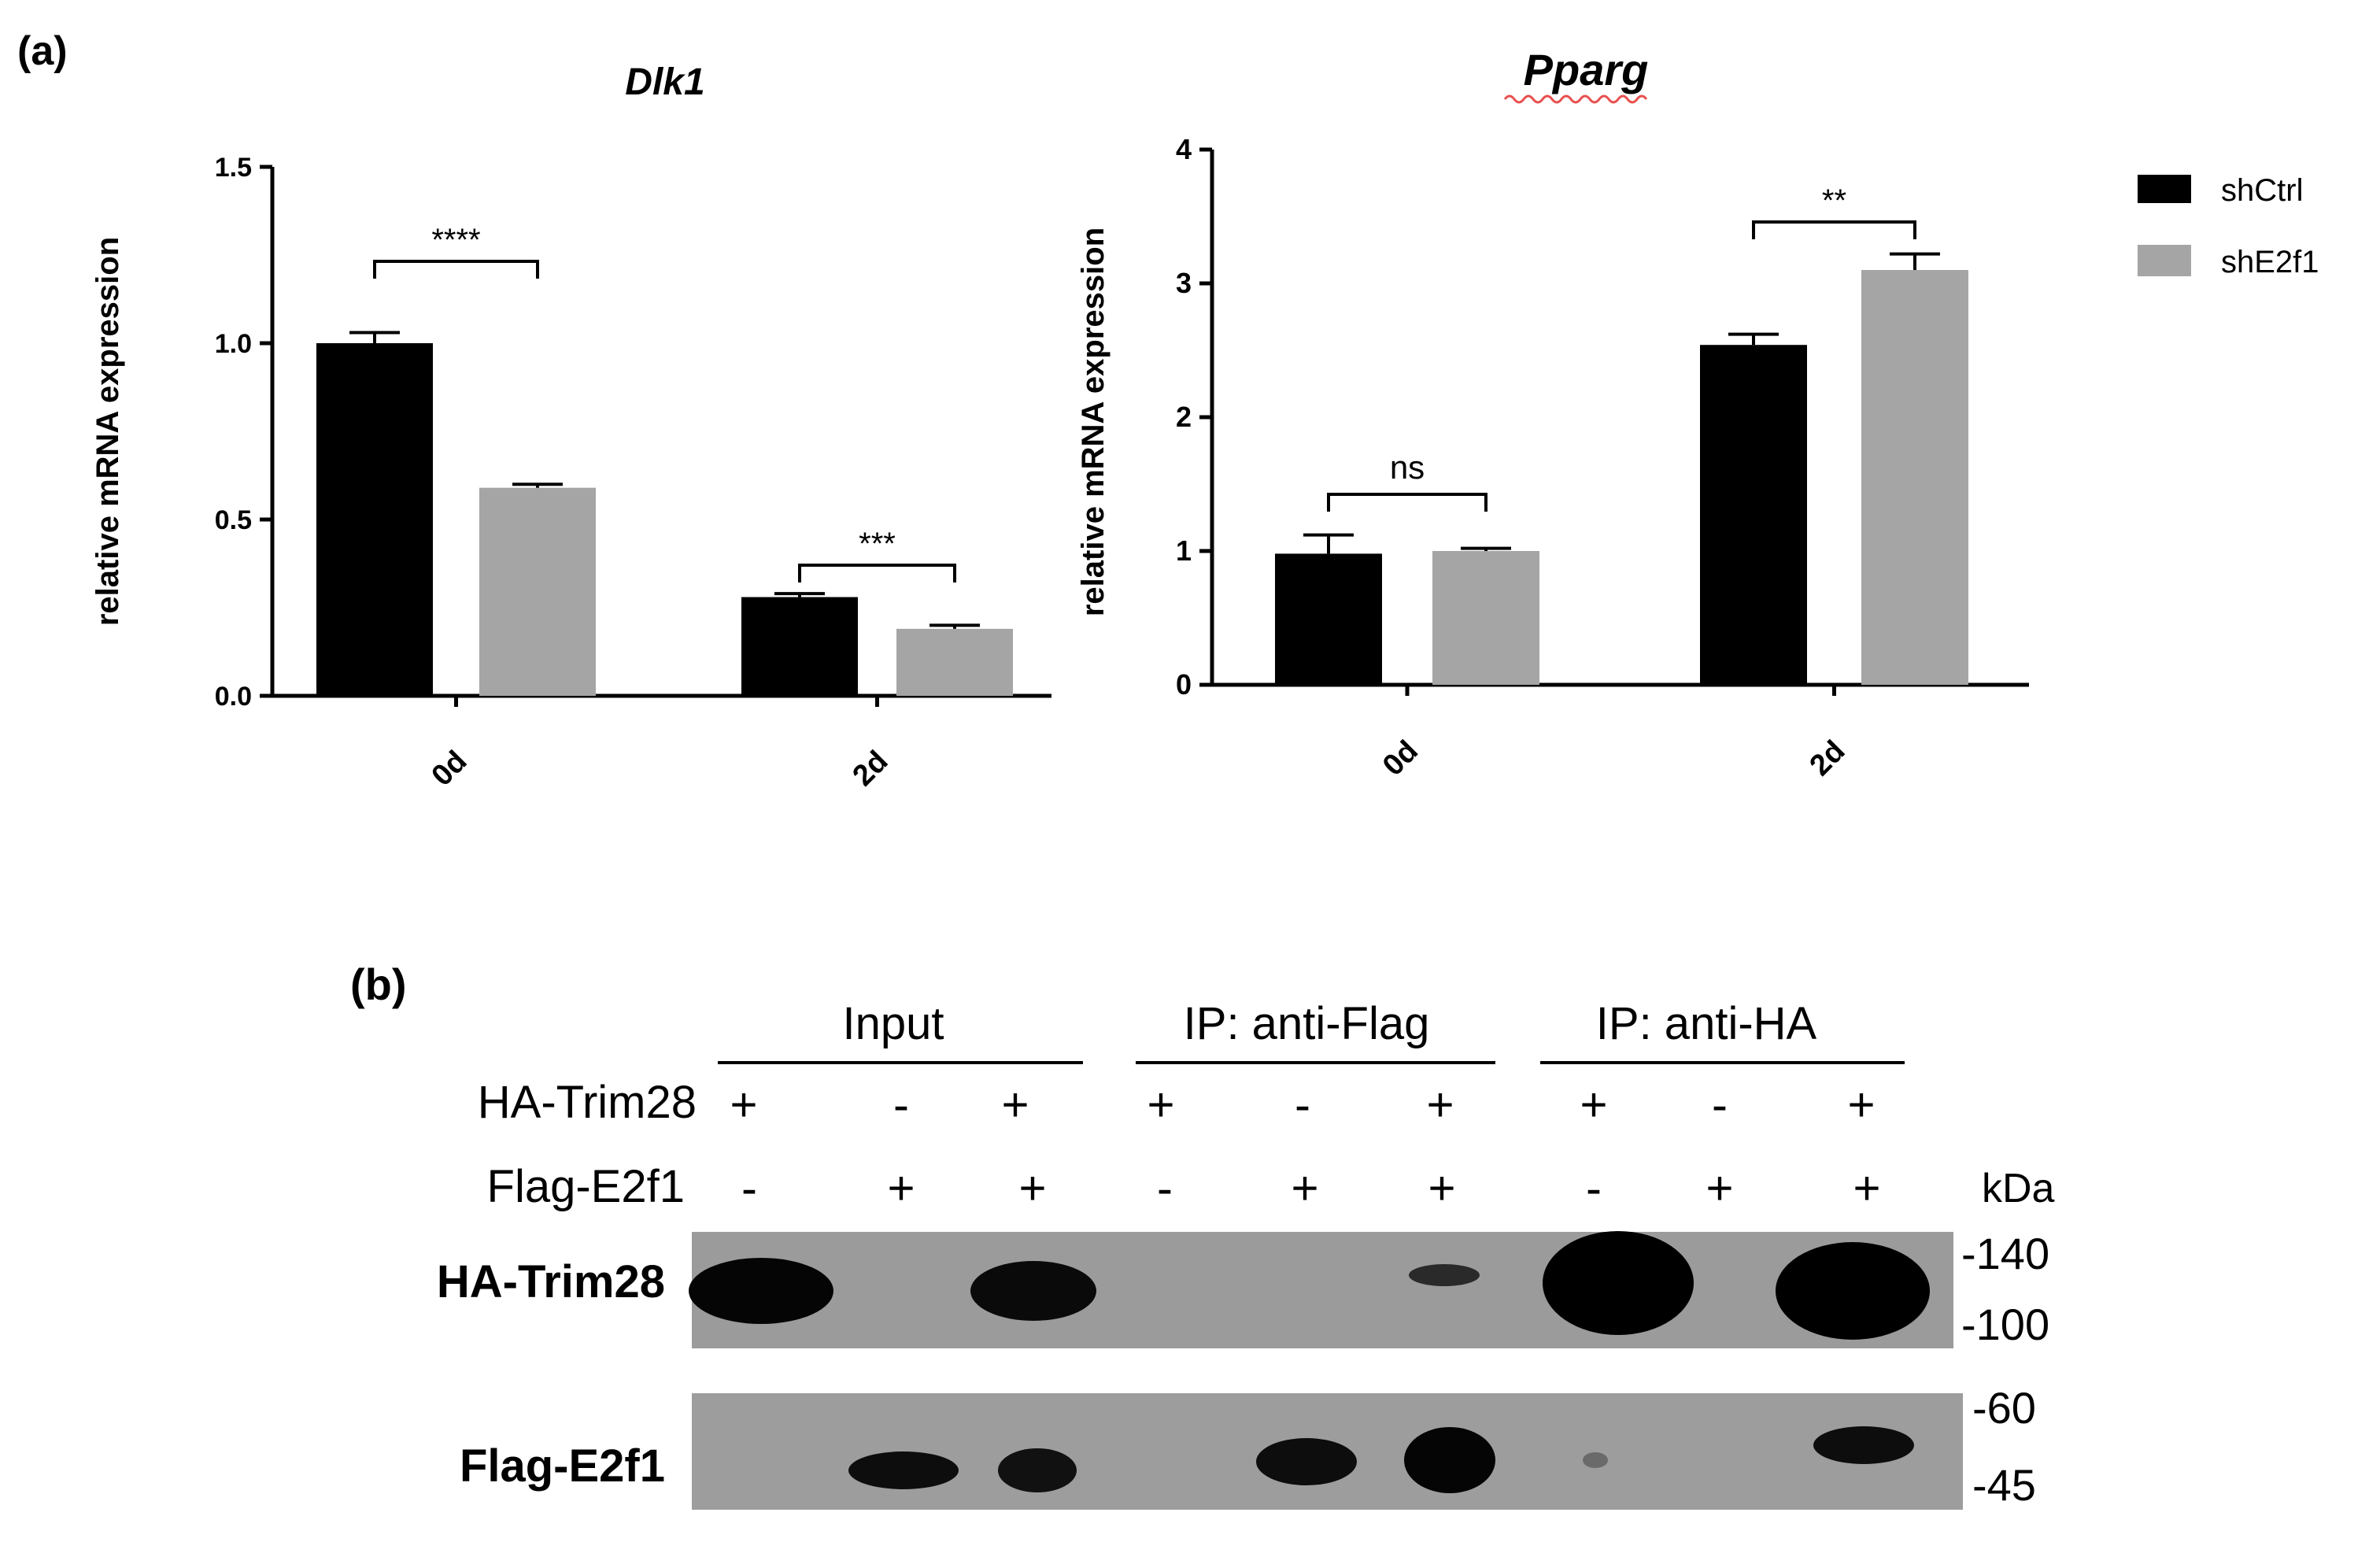  Describe the element at coordinates (1834, 200) in the screenshot. I see `significance-label: **` at that location.